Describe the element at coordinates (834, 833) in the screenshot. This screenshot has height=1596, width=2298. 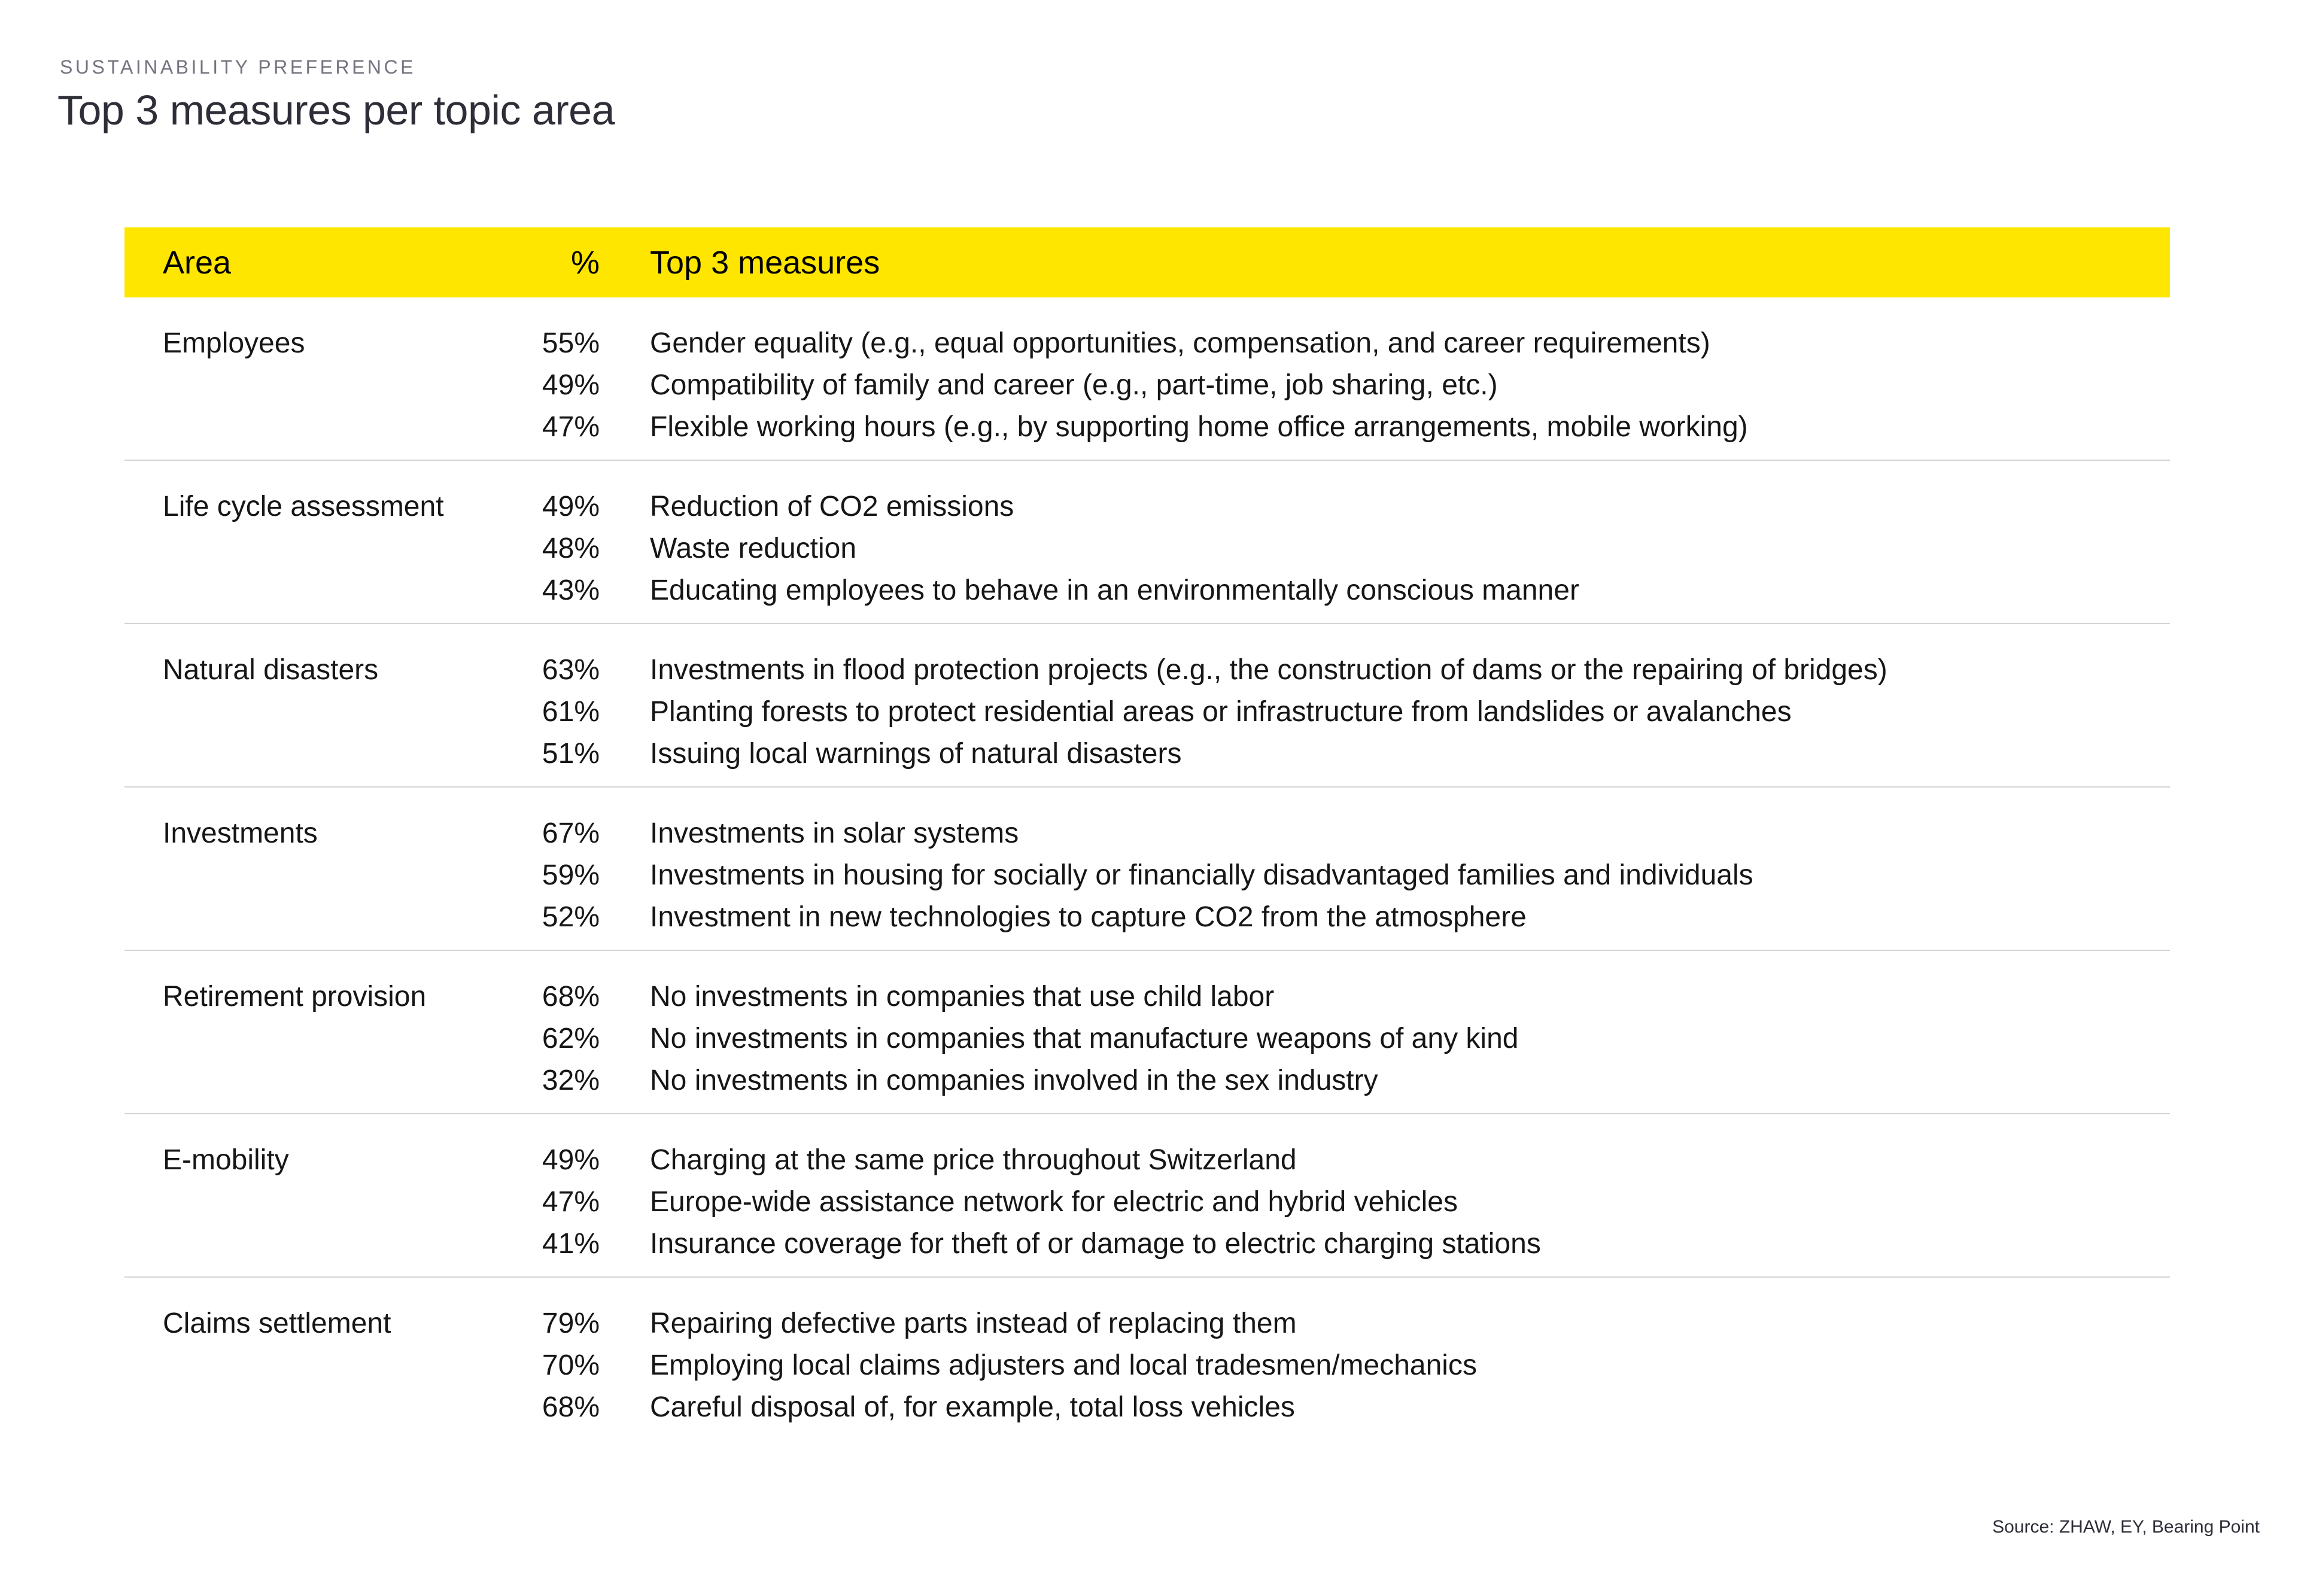
I see `measure-text: Investments in solar systems` at that location.